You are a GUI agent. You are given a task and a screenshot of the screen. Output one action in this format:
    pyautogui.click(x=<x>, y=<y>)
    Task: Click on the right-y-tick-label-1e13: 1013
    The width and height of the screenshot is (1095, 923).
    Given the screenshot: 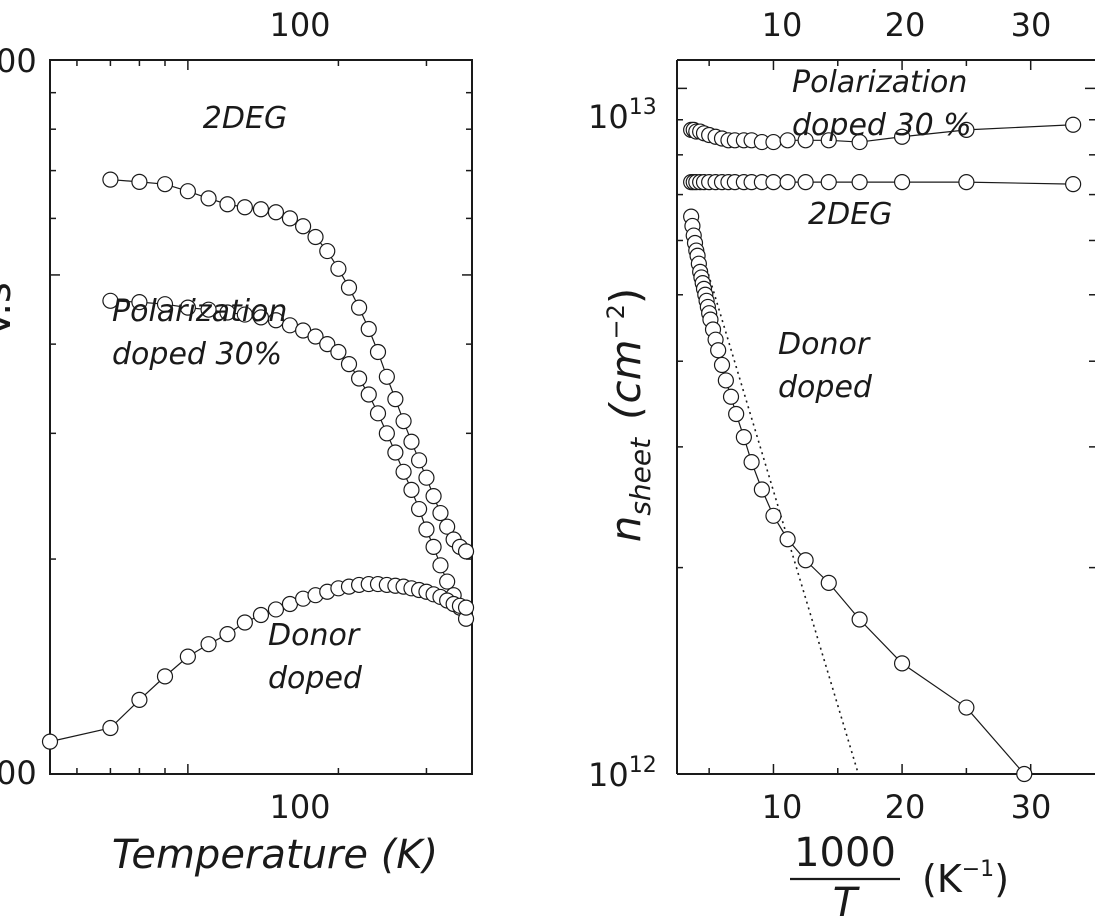 What is the action you would take?
    pyautogui.click(x=622, y=115)
    